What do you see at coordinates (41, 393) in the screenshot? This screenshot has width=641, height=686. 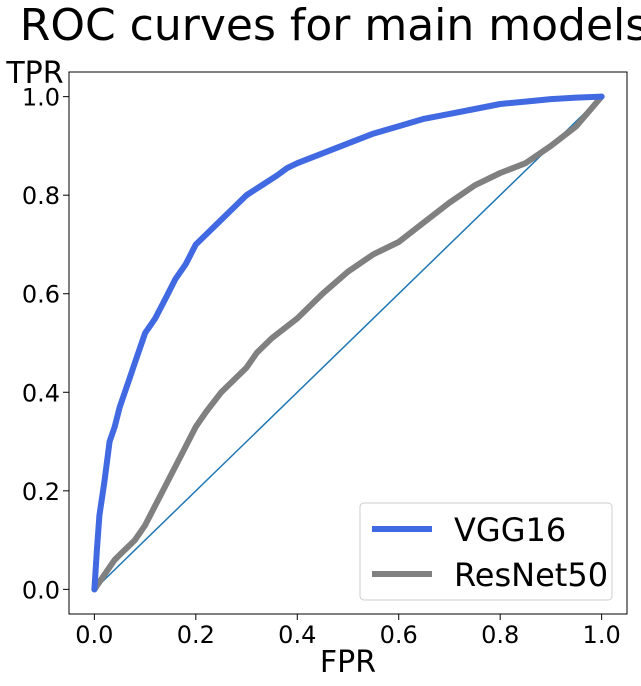 I see `y-tick-label: 0.4` at bounding box center [41, 393].